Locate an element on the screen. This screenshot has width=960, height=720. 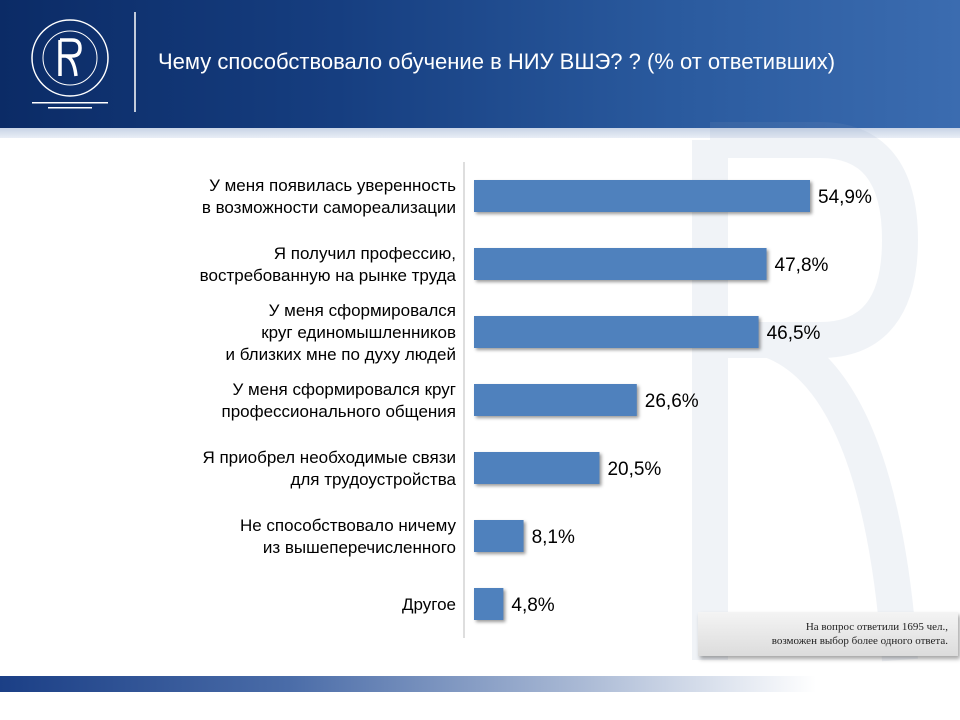
value-label-0: 54,9% is located at coordinates (845, 197).